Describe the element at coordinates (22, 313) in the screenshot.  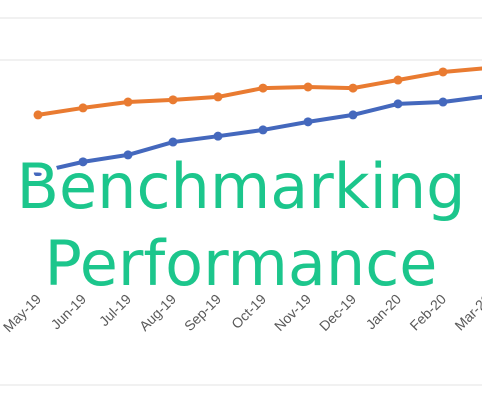
I see `x-tick-label: May-19` at that location.